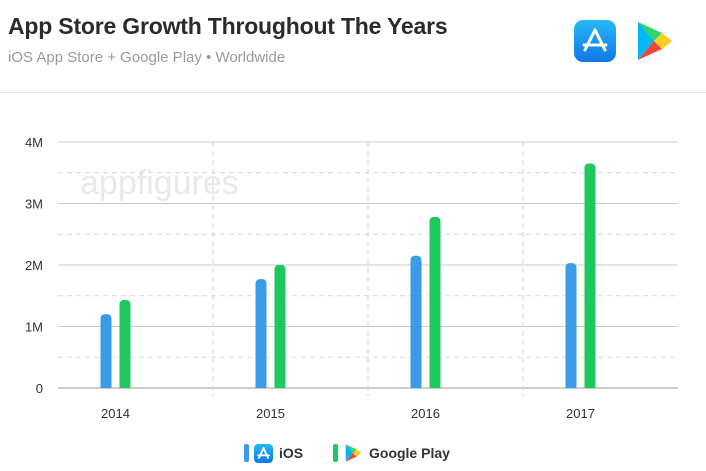  What do you see at coordinates (571, 325) in the screenshot?
I see `bar-ios-2017` at bounding box center [571, 325].